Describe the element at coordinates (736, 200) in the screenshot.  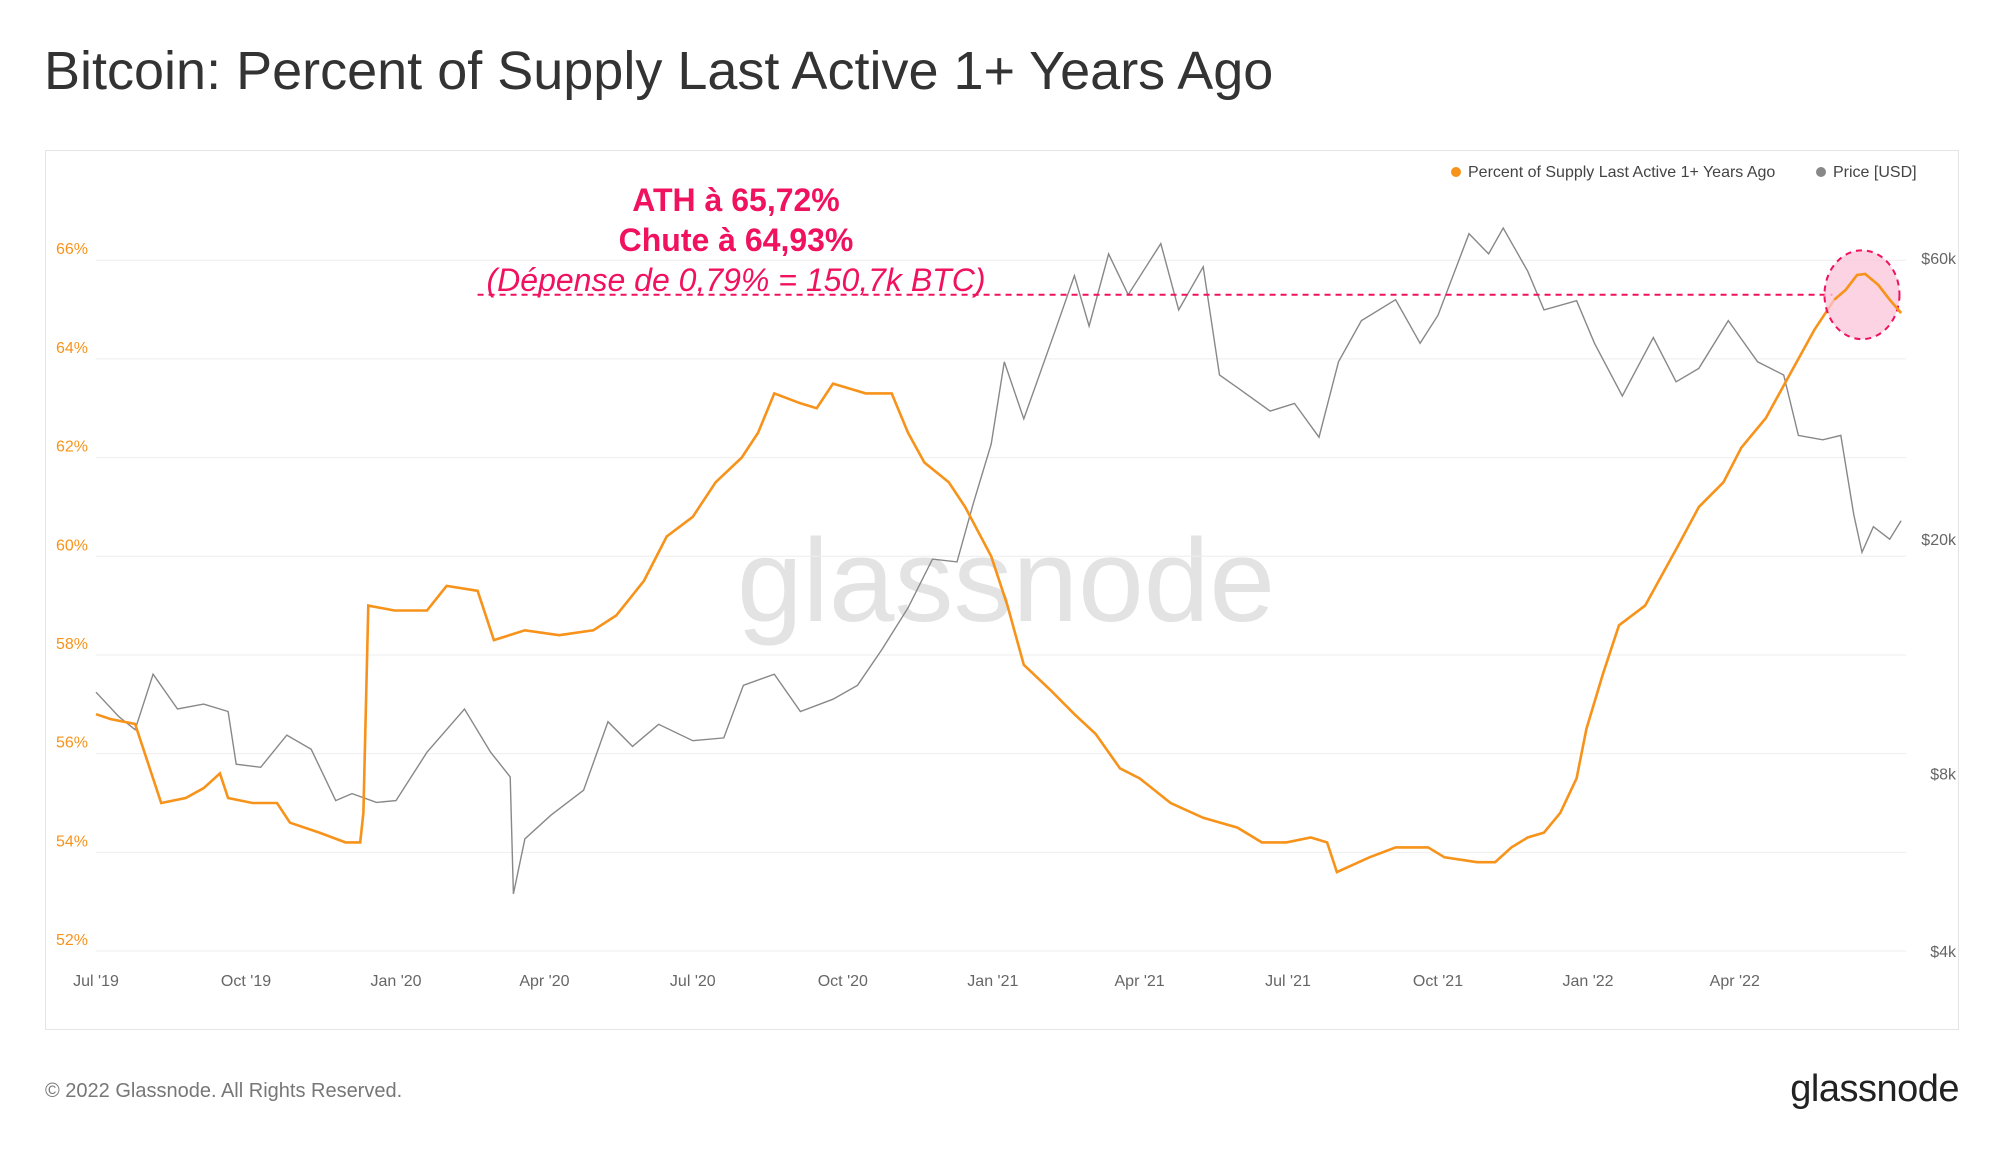
I see `annotation-ath-text: ATH à 65,72%` at that location.